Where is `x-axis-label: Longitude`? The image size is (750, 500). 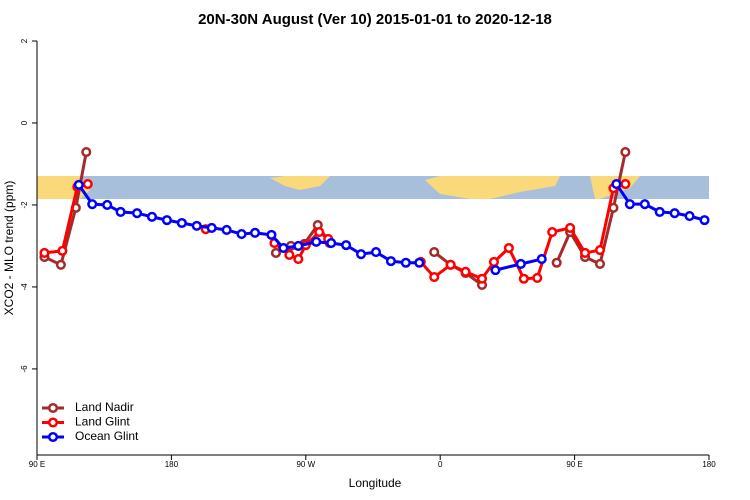
x-axis-label: Longitude is located at coordinates (375, 483).